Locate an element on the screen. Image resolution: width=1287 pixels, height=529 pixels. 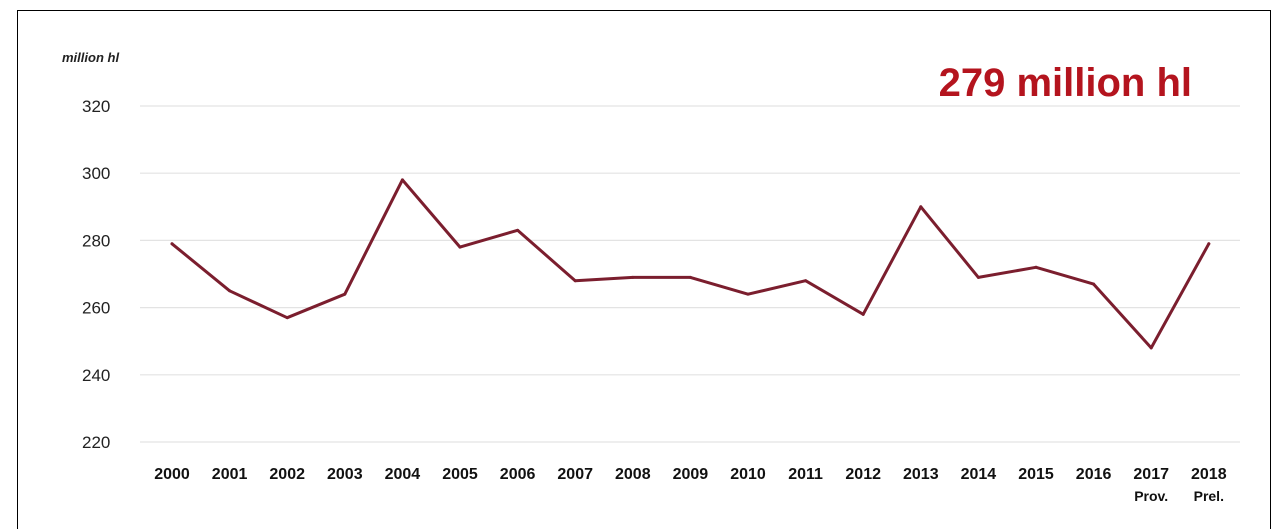
y-tick-label: 280 is located at coordinates (96, 240).